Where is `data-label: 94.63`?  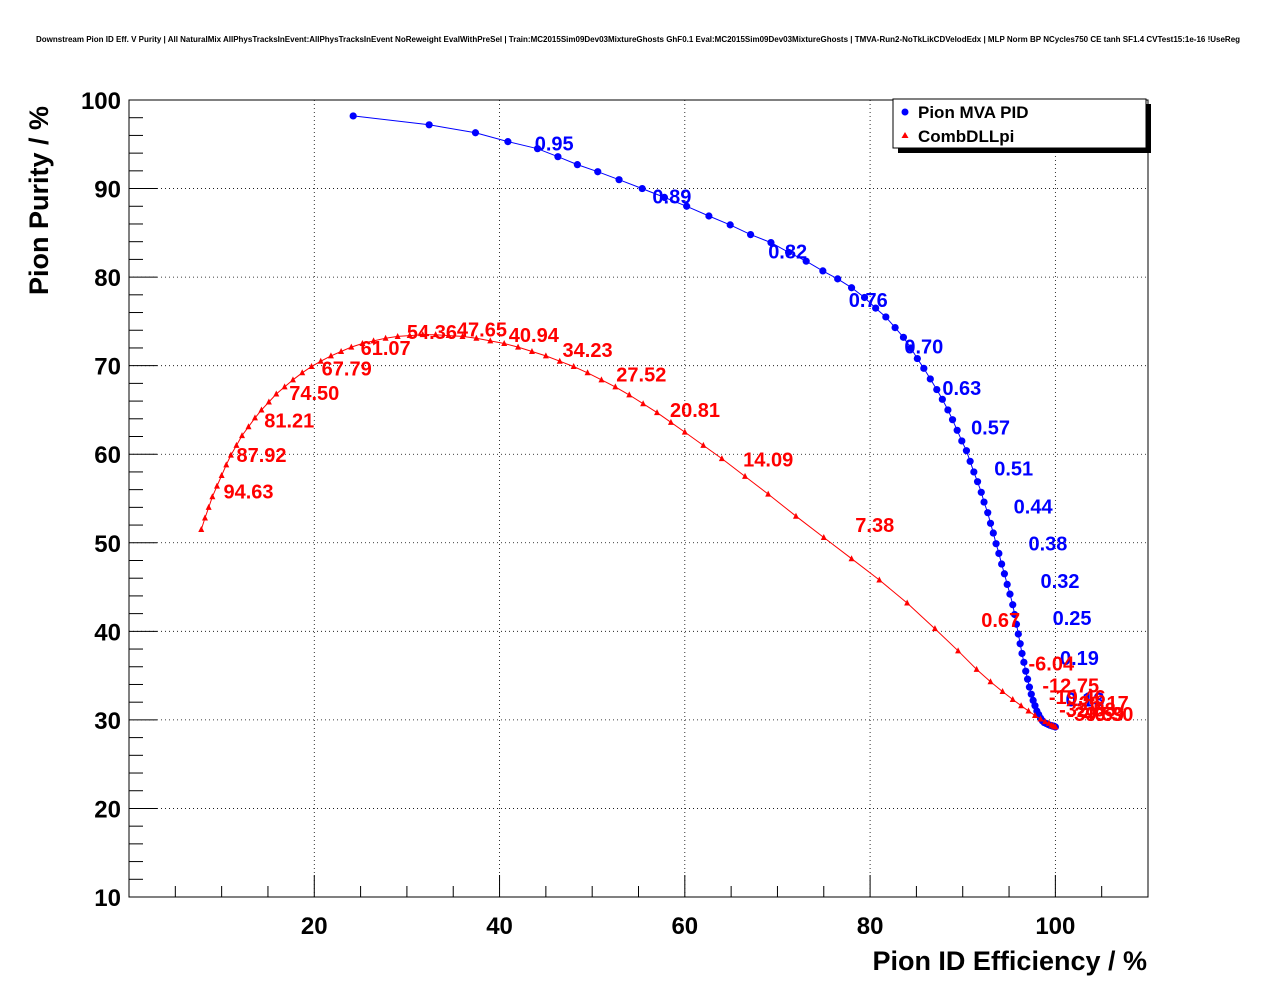
data-label: 94.63 is located at coordinates (248, 493).